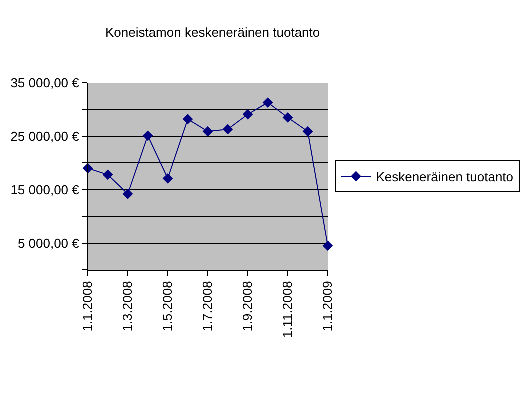 This screenshot has width=532, height=397. Describe the element at coordinates (45, 136) in the screenshot. I see `y-tick-label: 25 000,00 €` at that location.